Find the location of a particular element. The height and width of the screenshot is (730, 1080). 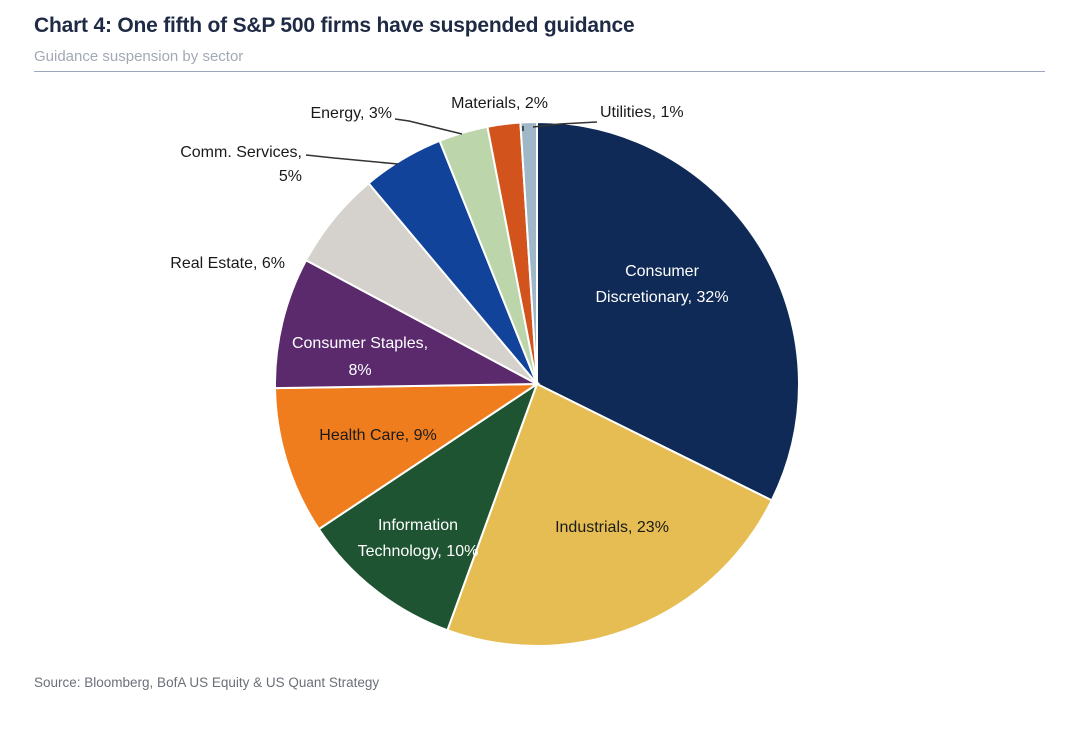

slice-label: Health Care, 9% is located at coordinates (377, 435).